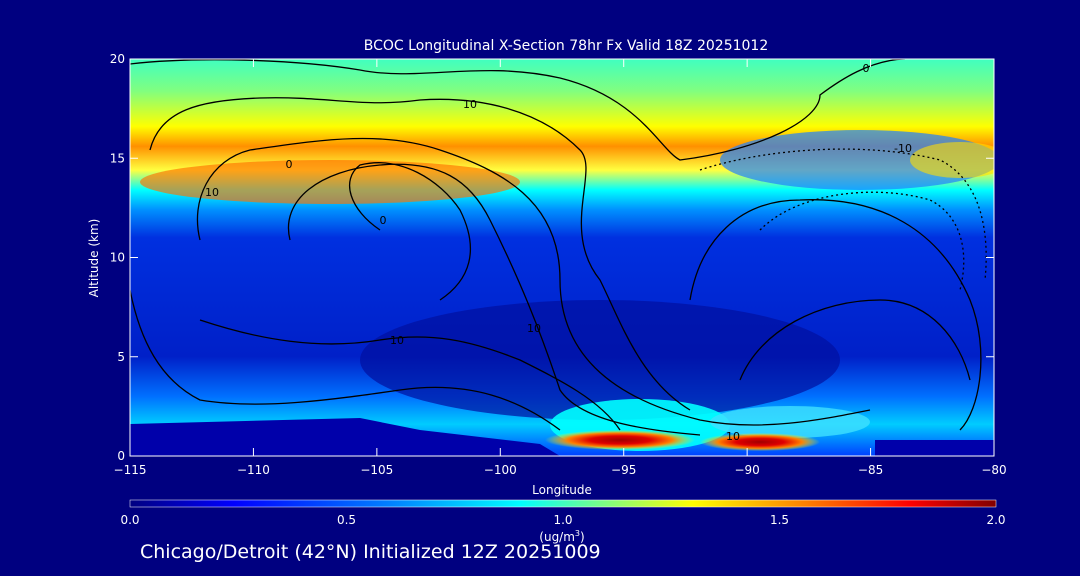 The height and width of the screenshot is (576, 1080). I want to click on y-tick-label: 20, so click(117, 59).